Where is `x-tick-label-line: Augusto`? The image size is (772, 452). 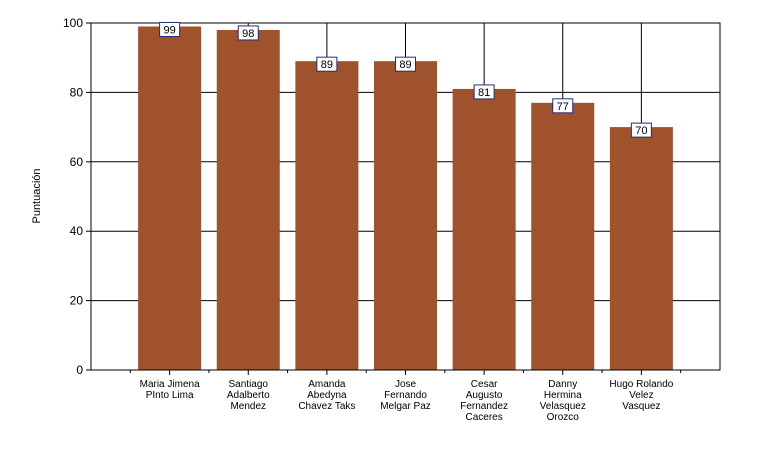 x-tick-label-line: Augusto is located at coordinates (484, 395).